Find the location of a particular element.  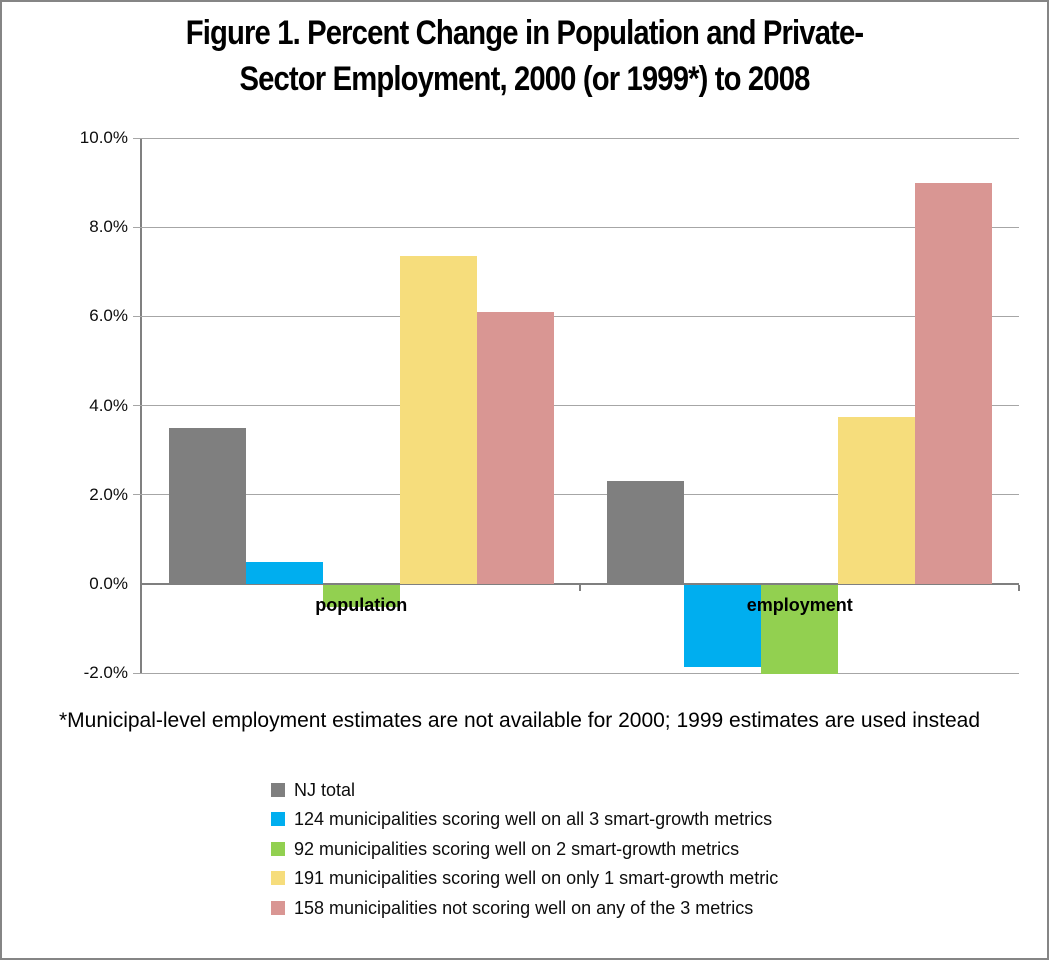

x-axis-line is located at coordinates (579, 583).